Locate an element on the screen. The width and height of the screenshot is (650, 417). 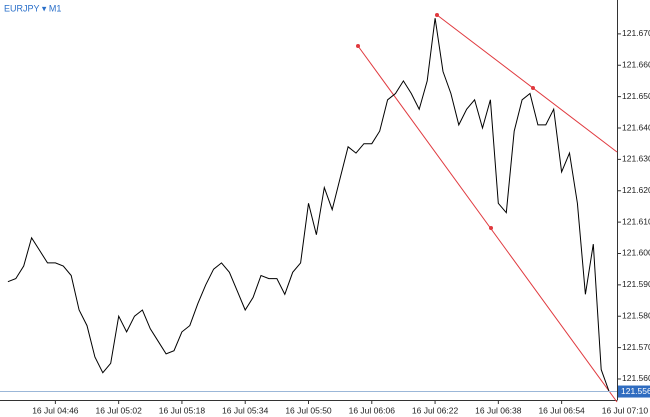
x-tick-label: 16 Jul 05:02 is located at coordinates (118, 410).